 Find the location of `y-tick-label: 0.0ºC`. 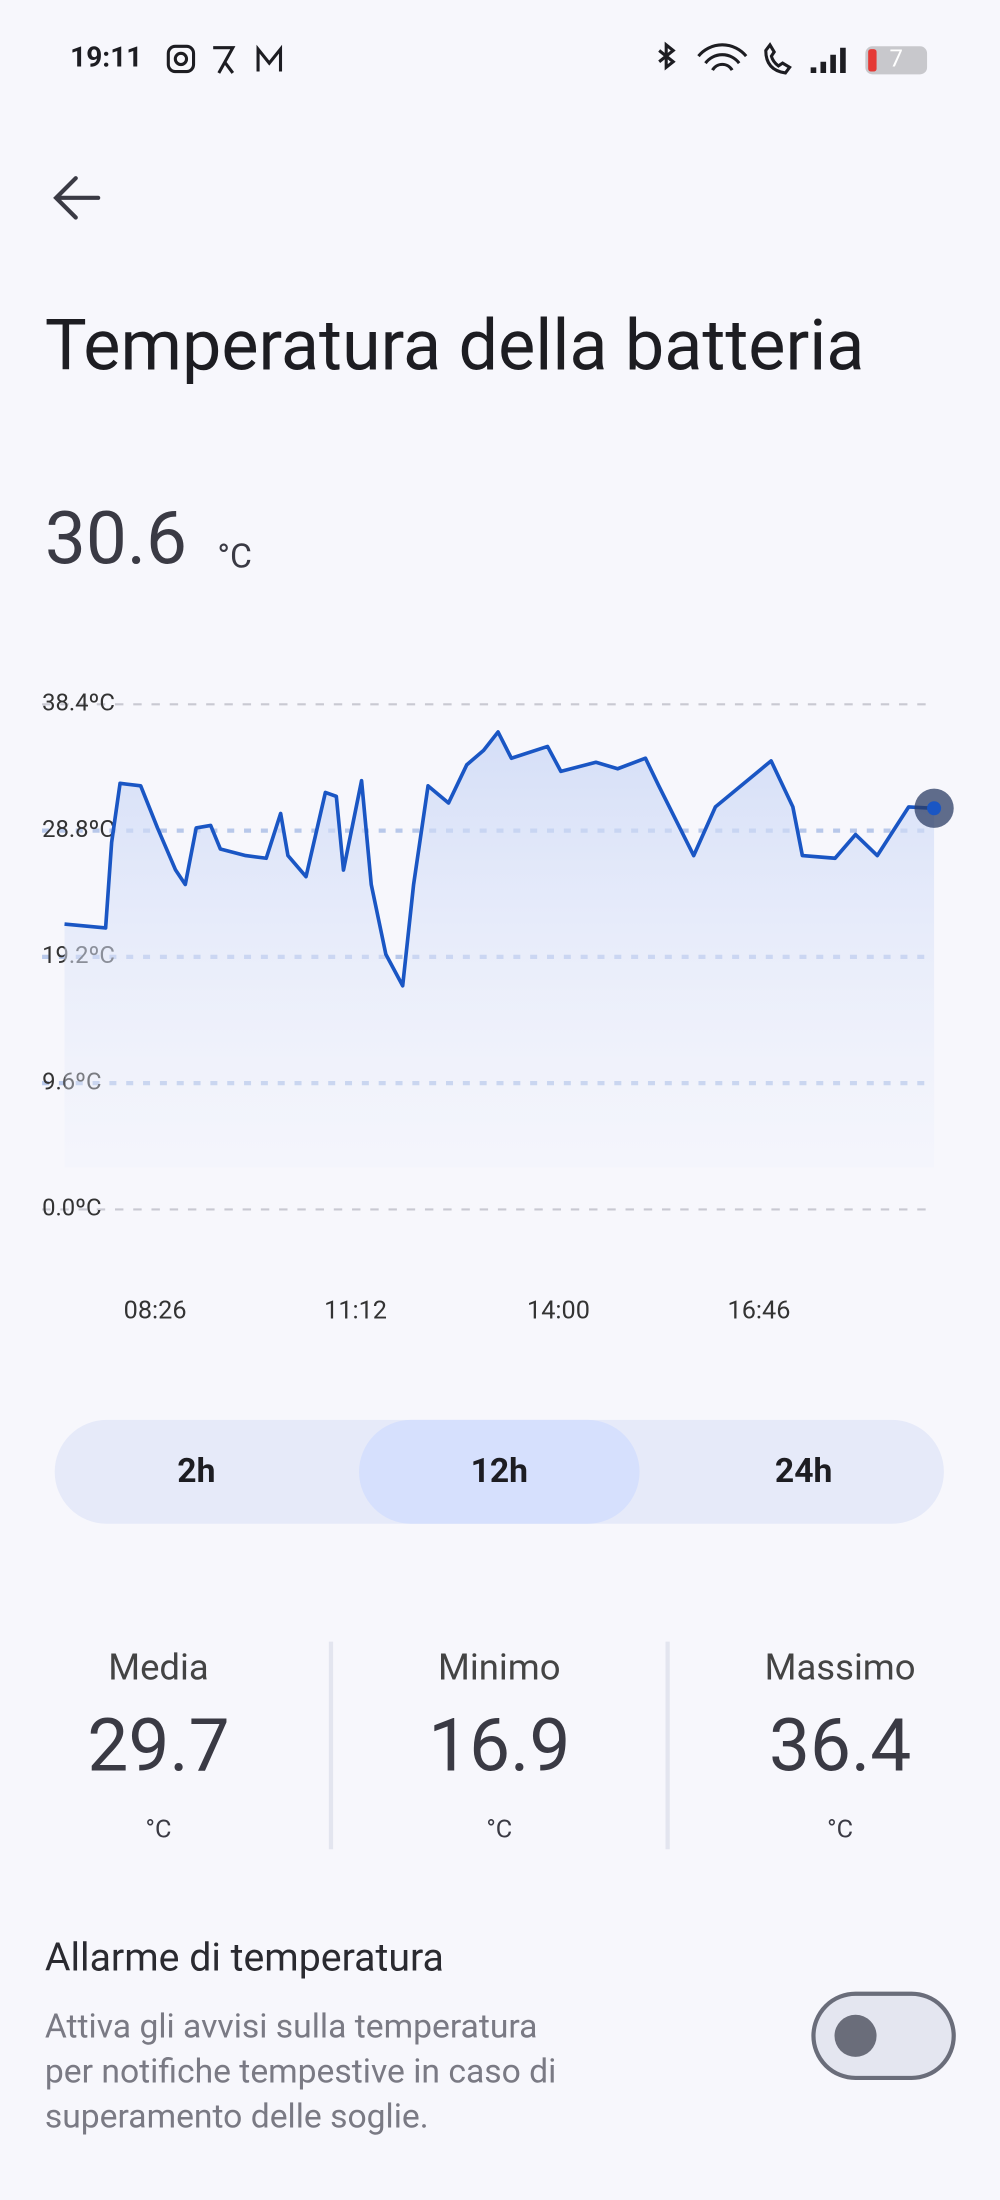

y-tick-label: 0.0ºC is located at coordinates (71, 1208).